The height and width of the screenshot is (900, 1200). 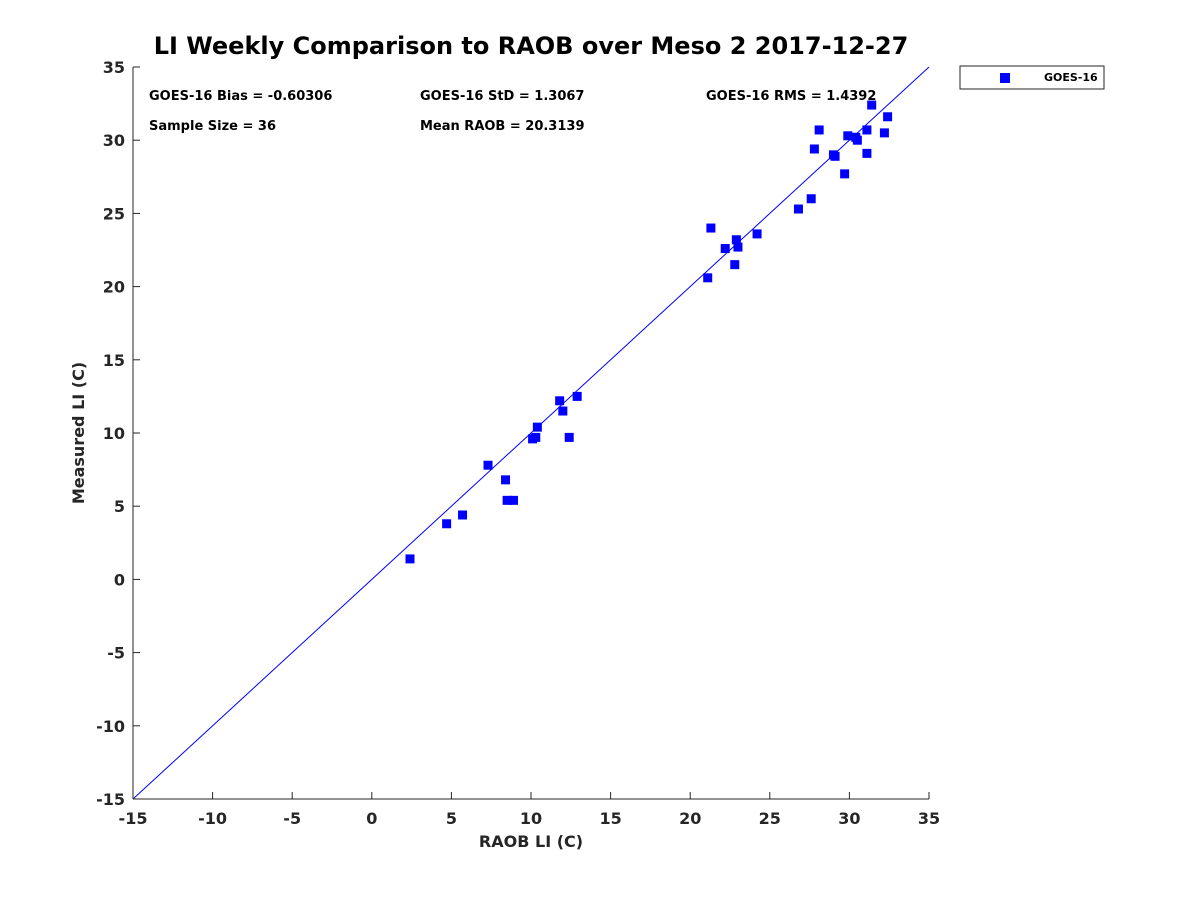 I want to click on stat-sample-size: Sample Size = 36, so click(x=212, y=126).